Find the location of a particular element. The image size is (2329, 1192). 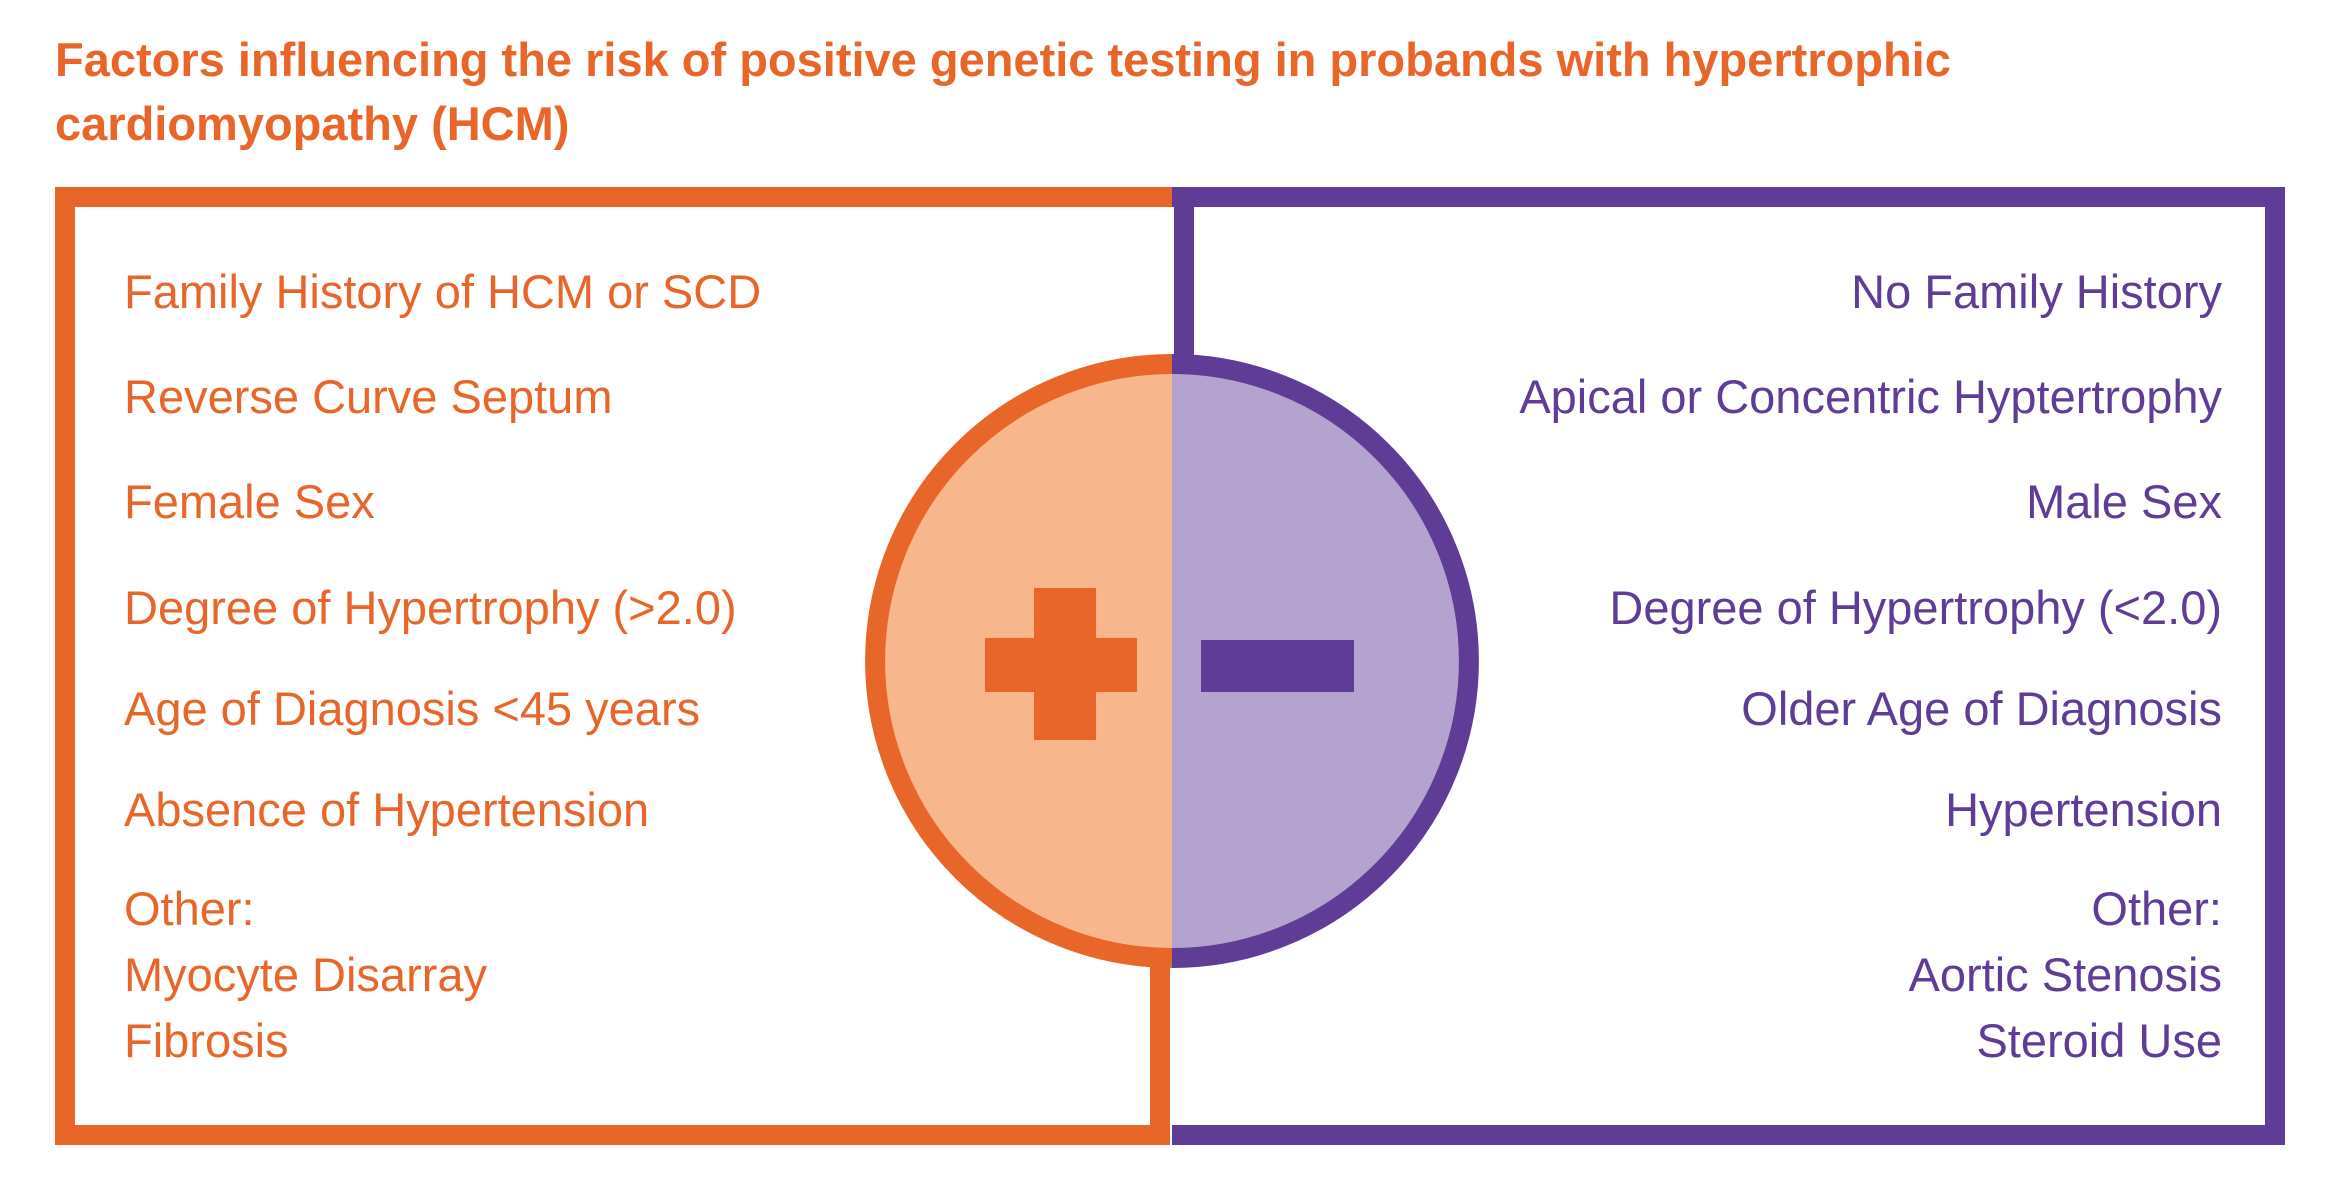

positive-circle-outline is located at coordinates (1019, 661).